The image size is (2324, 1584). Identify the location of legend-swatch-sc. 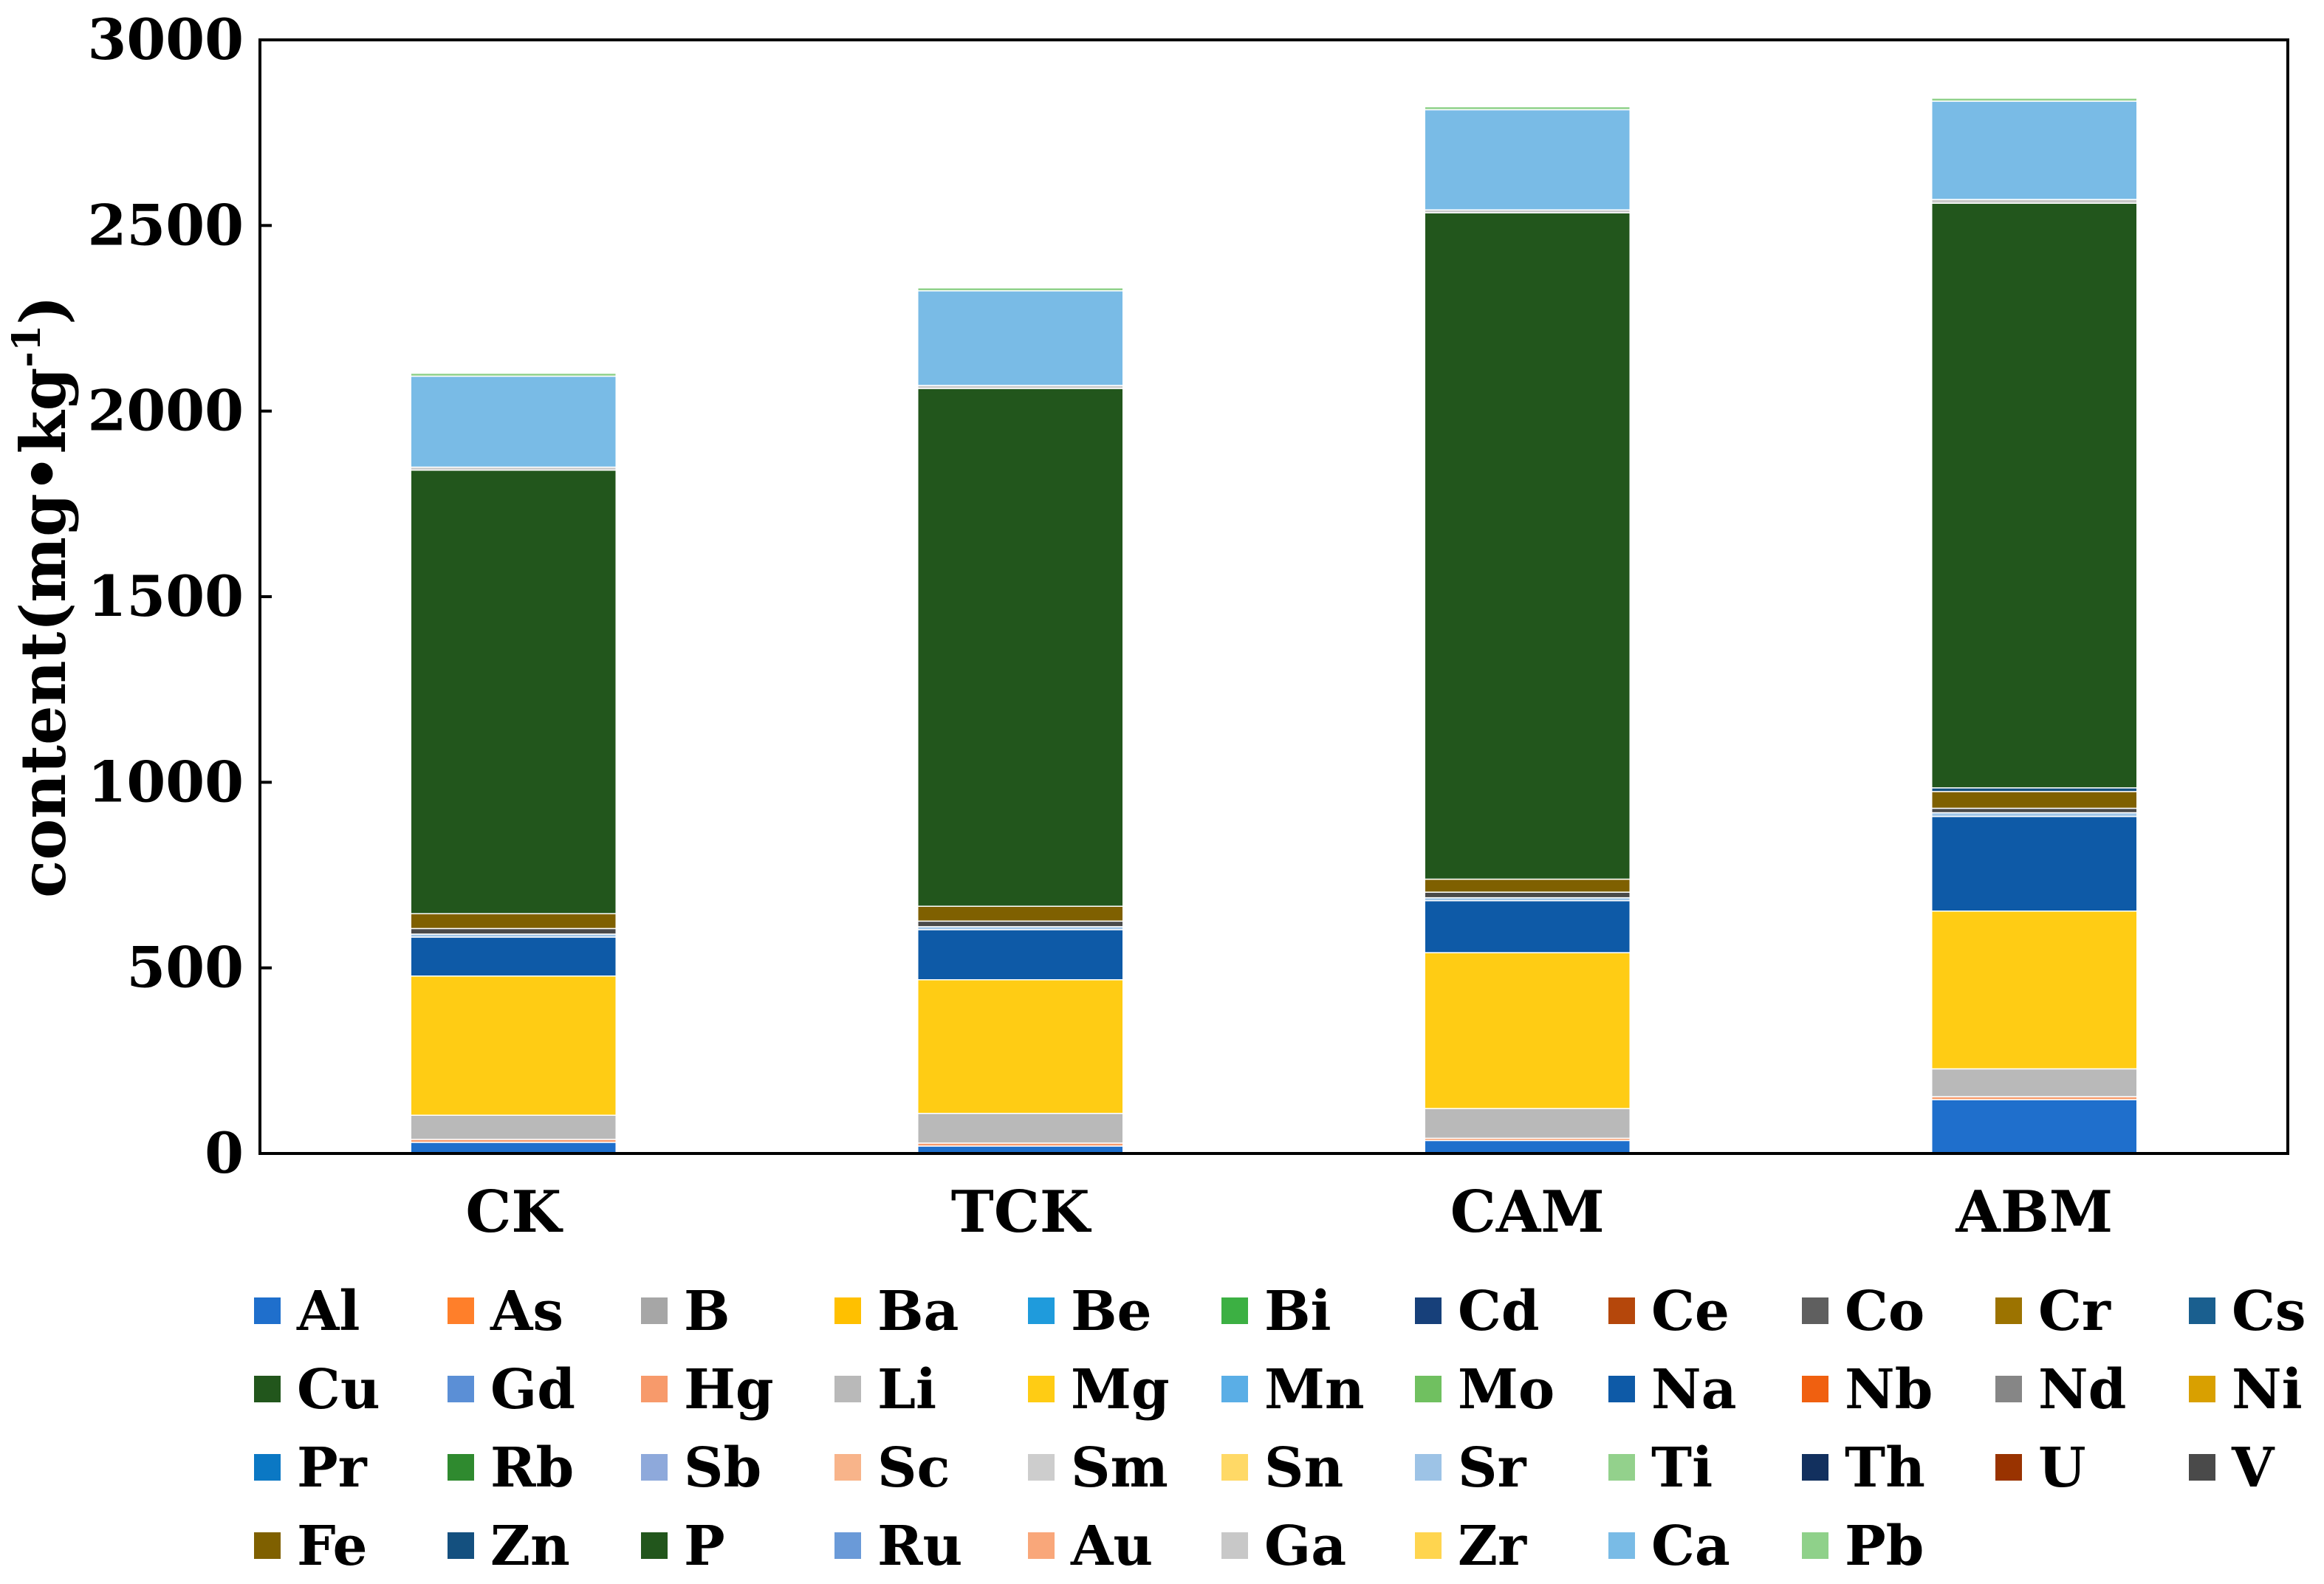
(847, 1468).